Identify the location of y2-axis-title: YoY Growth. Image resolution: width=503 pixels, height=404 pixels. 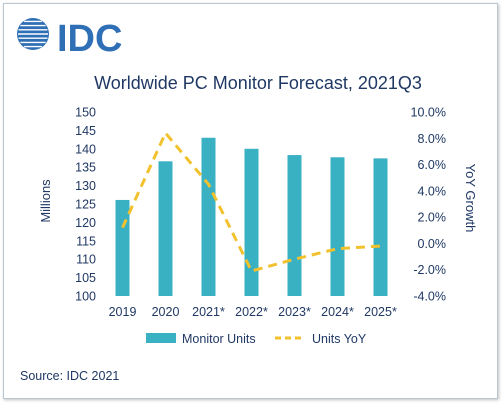
(470, 198).